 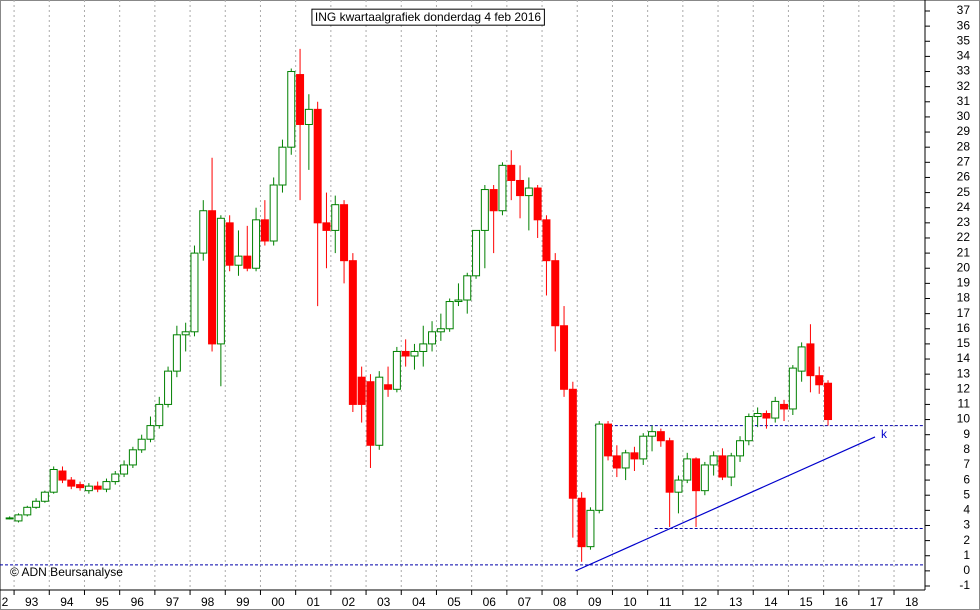 What do you see at coordinates (966, 540) in the screenshot?
I see `y-tick-label: 2` at bounding box center [966, 540].